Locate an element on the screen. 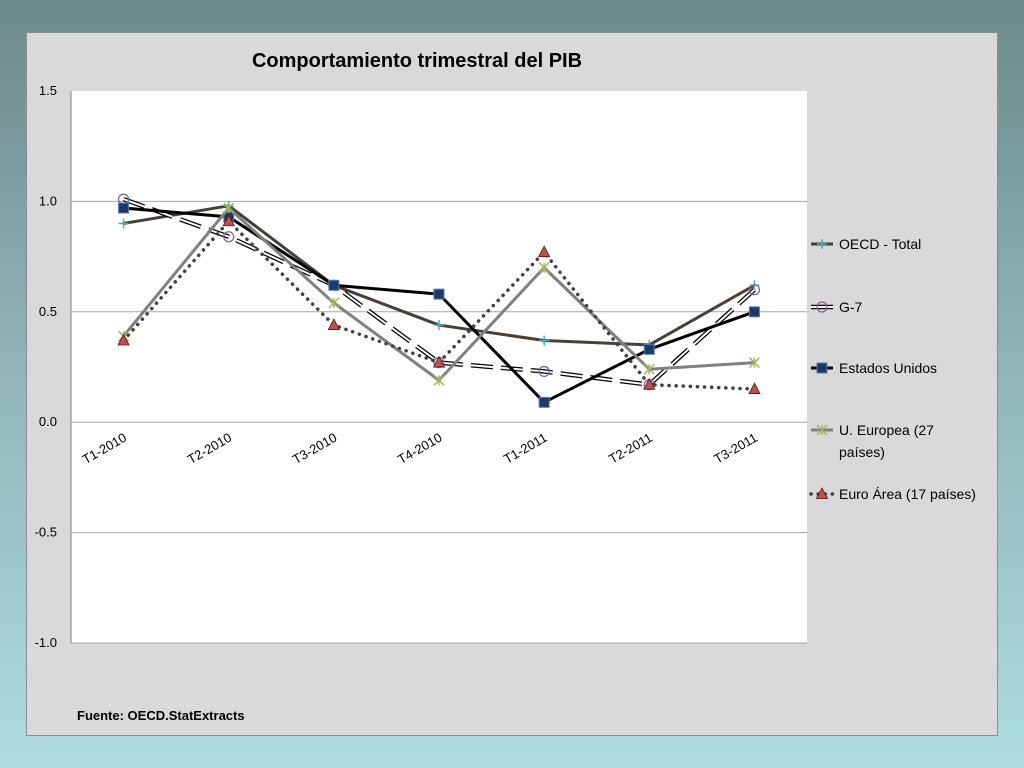  legend-item: Estados Unidos is located at coordinates (874, 368).